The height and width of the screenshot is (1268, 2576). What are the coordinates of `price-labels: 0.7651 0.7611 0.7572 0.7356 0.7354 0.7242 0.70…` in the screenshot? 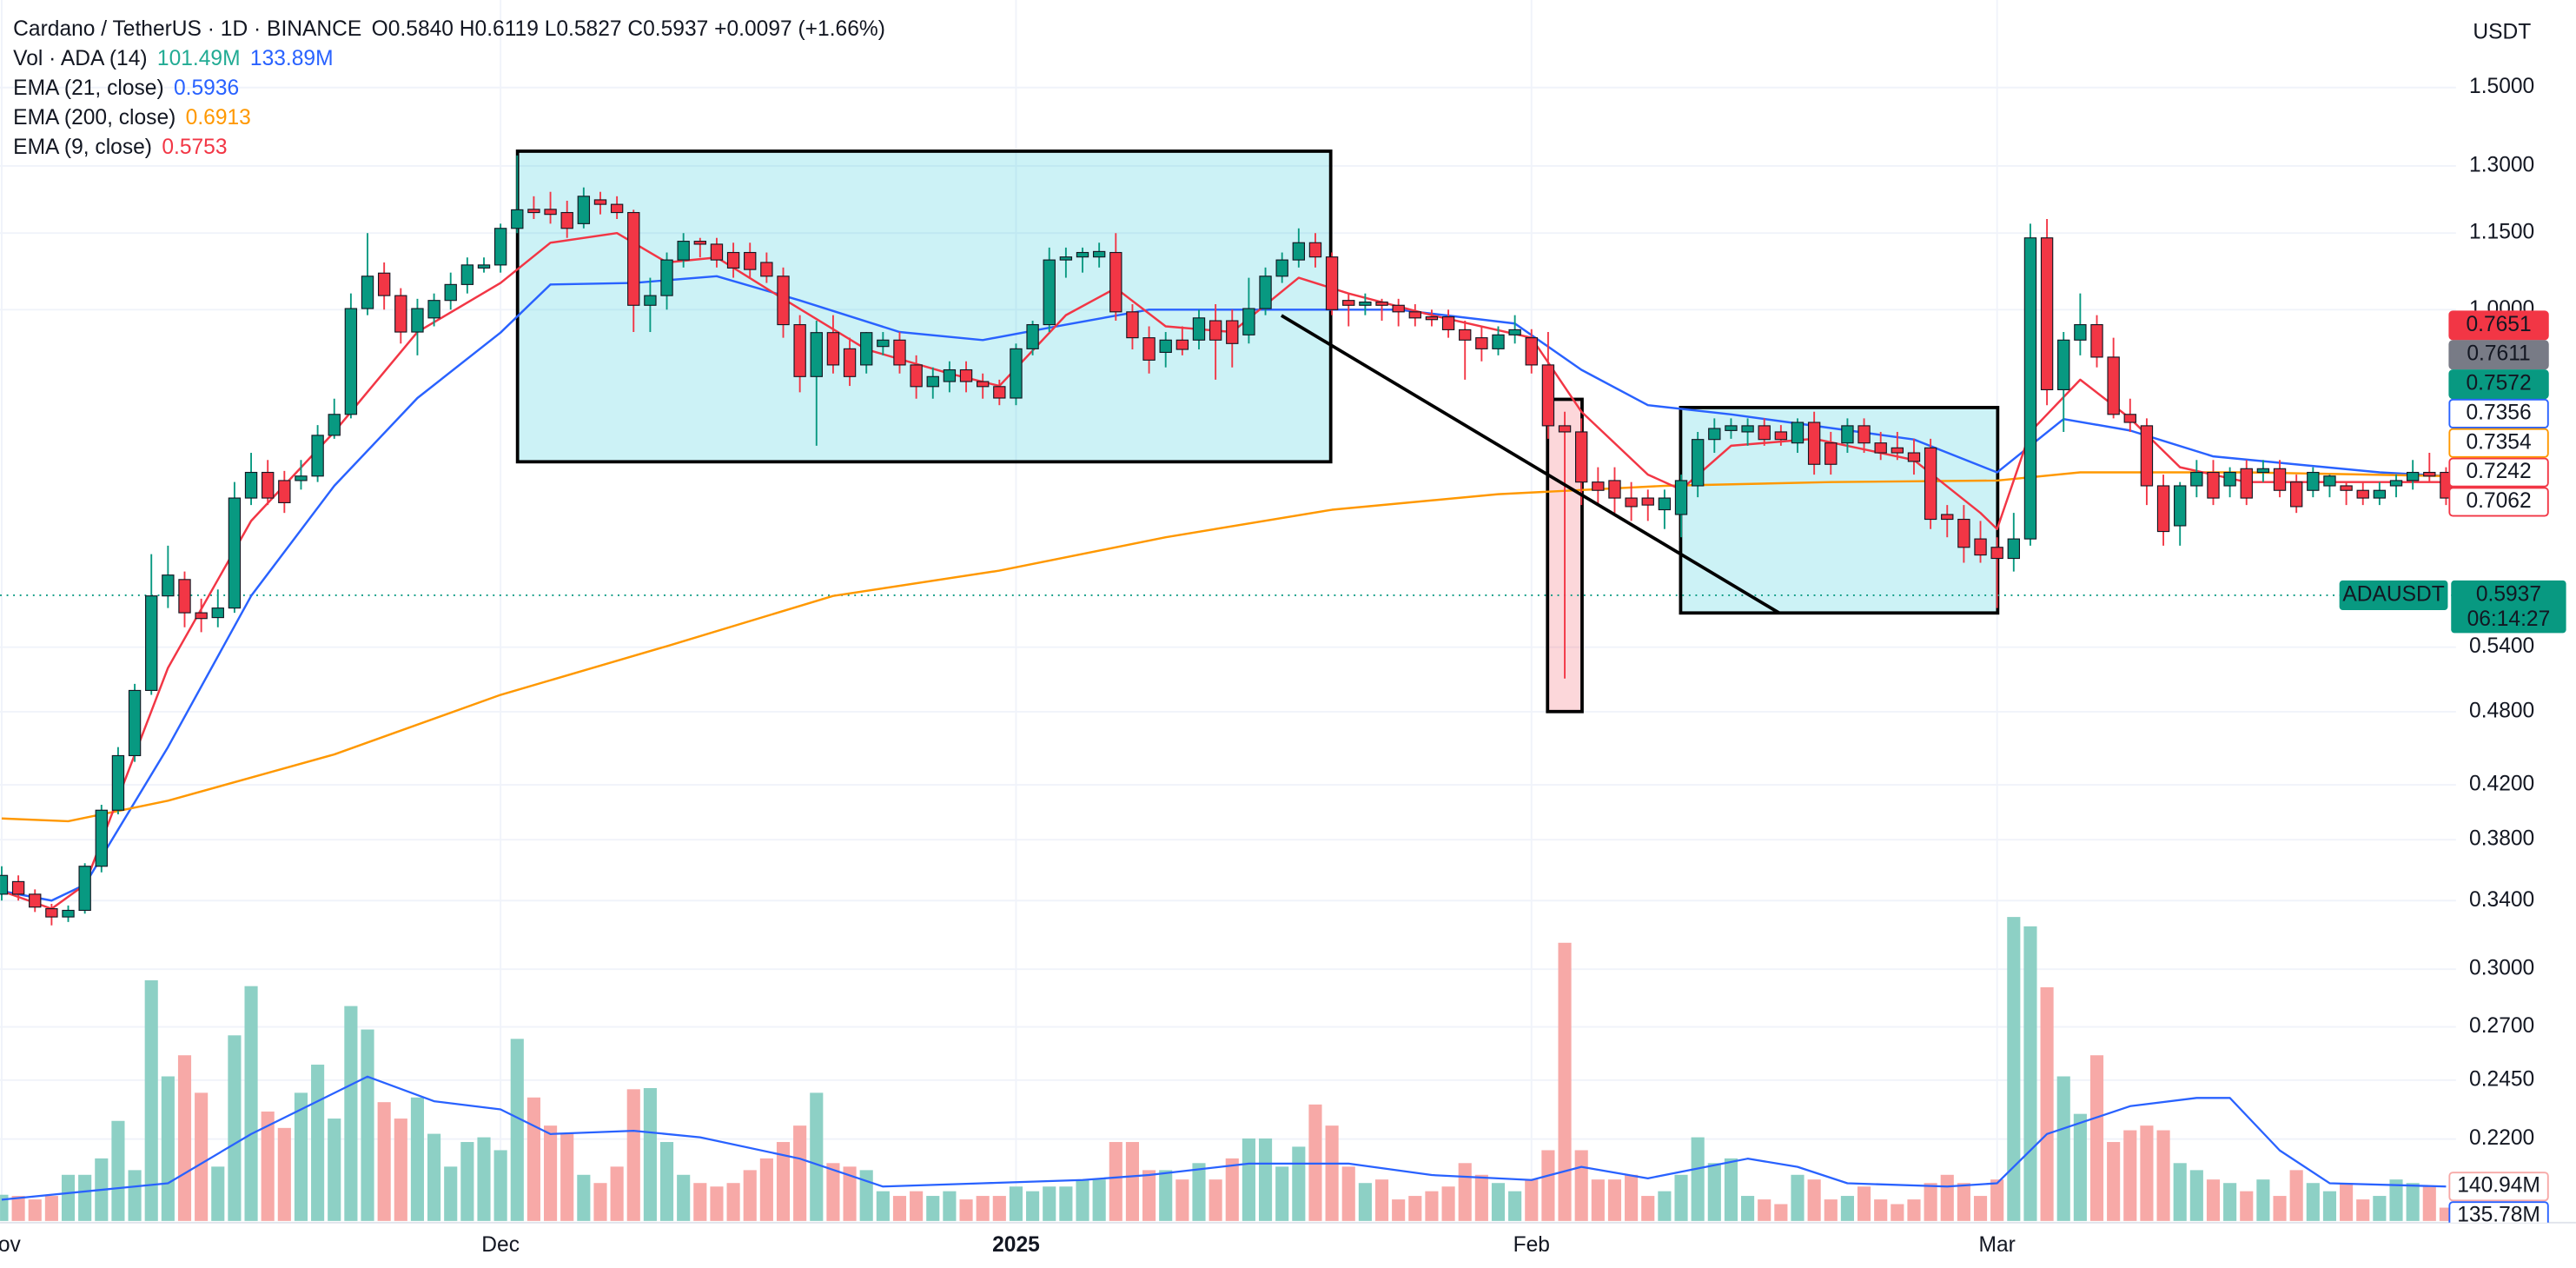 It's located at (2452, 766).